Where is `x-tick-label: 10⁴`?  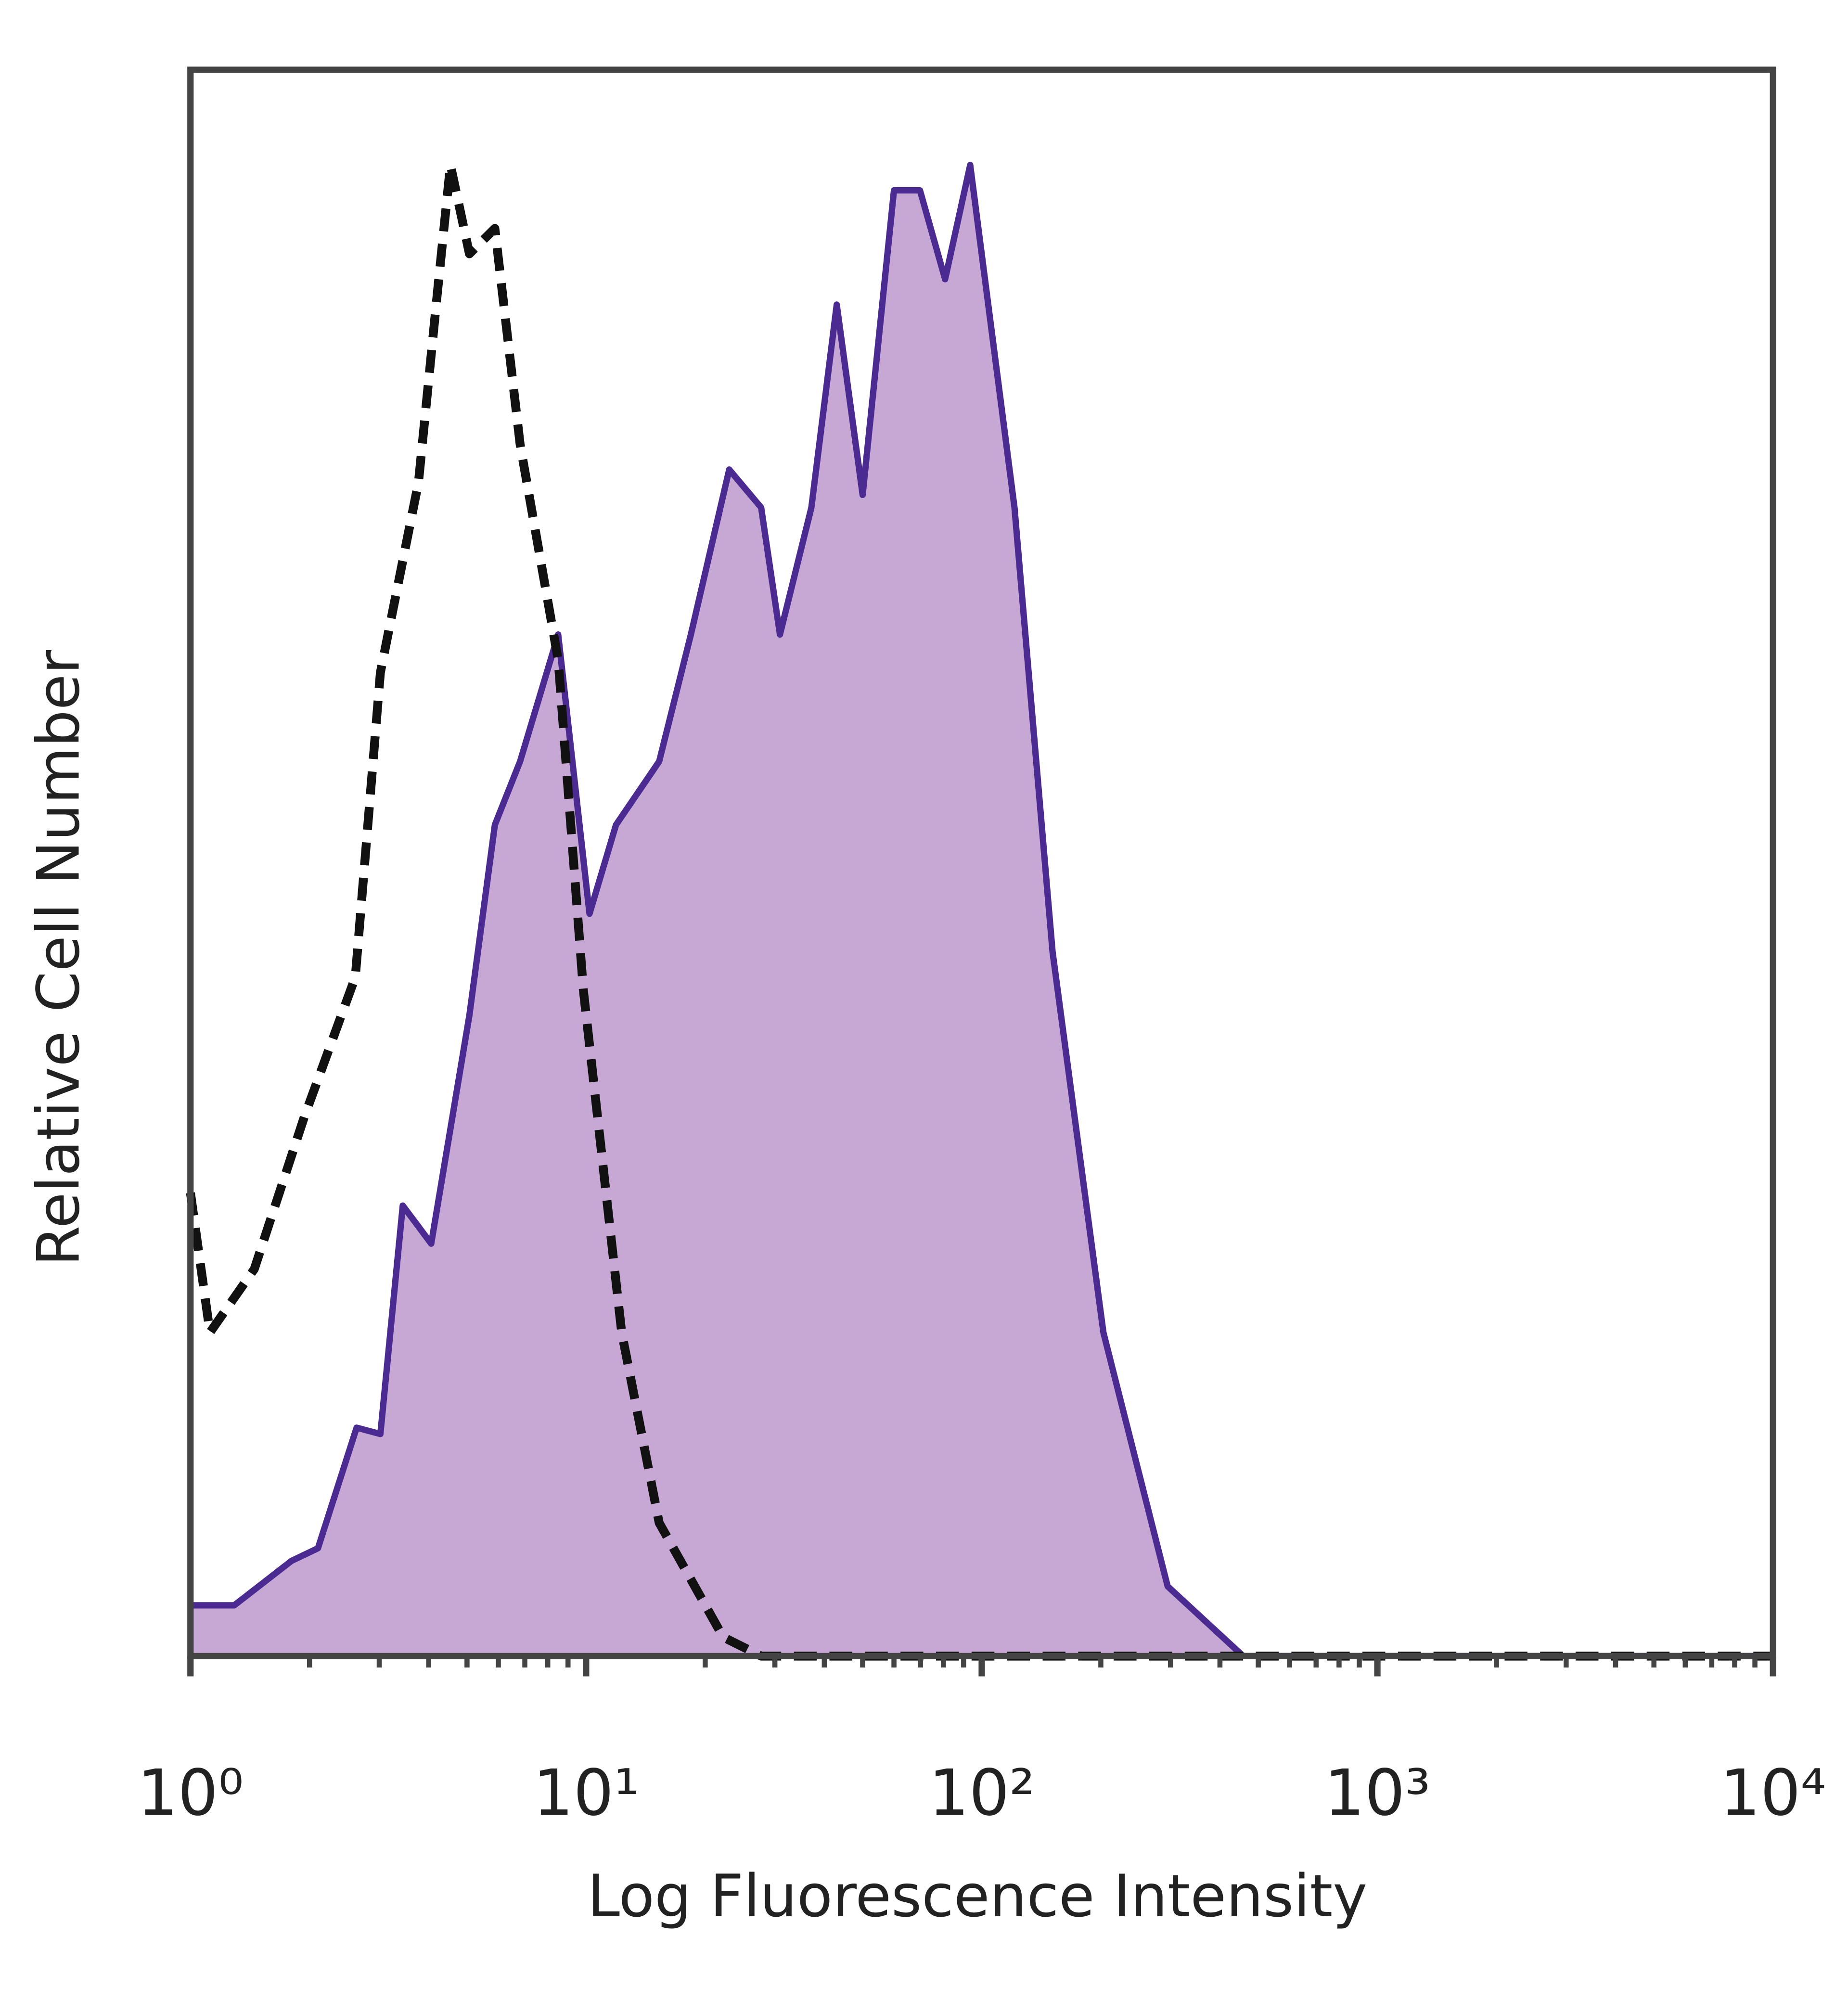
x-tick-label: 10⁴ is located at coordinates (1773, 1793).